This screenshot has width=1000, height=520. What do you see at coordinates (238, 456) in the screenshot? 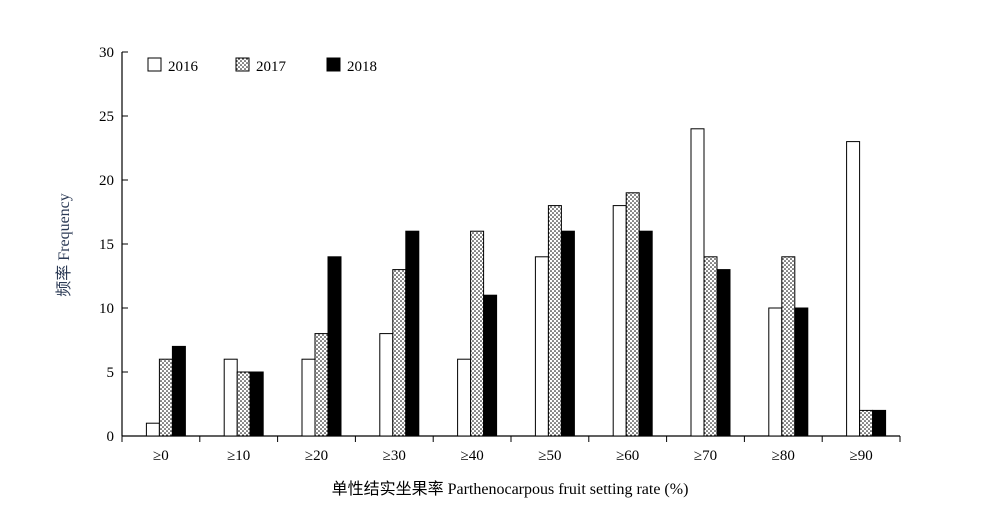
I see `x-tick-label: ≥10` at bounding box center [238, 456].